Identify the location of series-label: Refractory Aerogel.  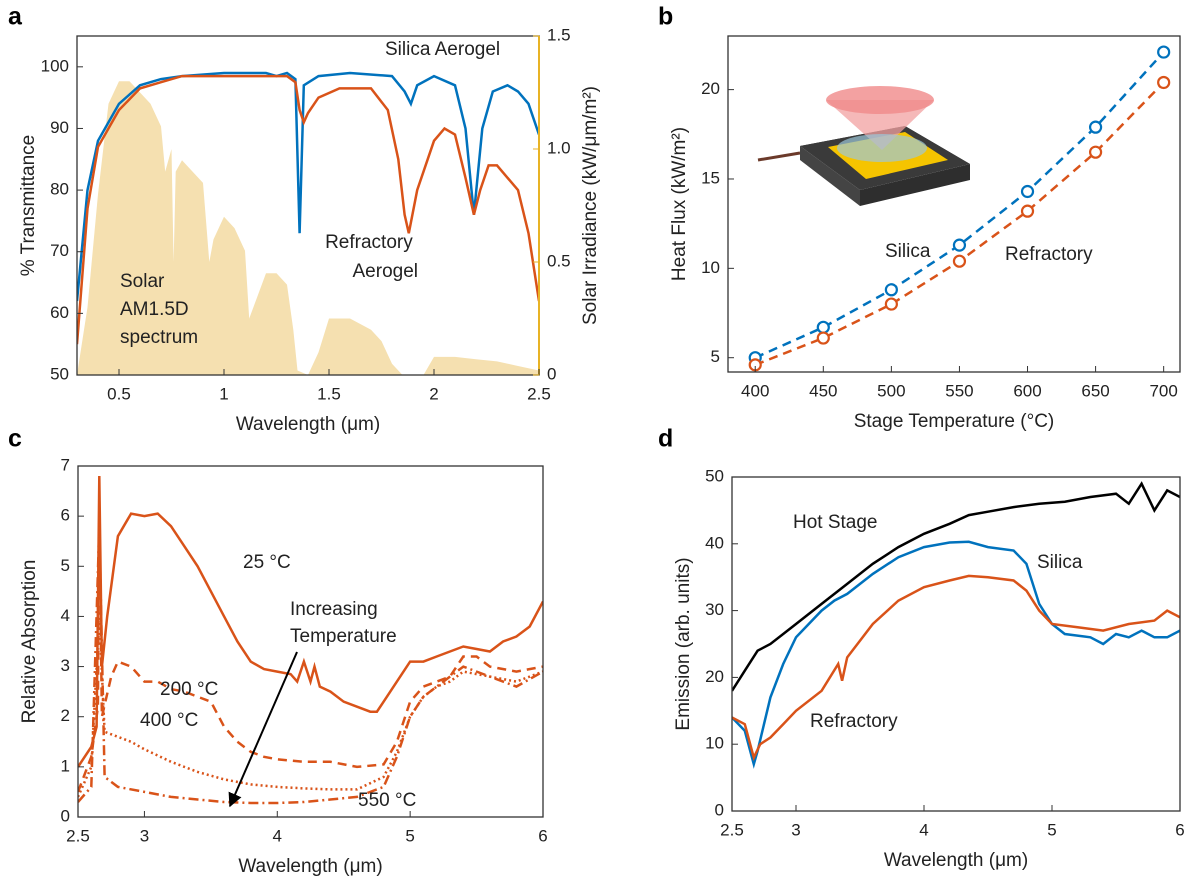
(371, 257).